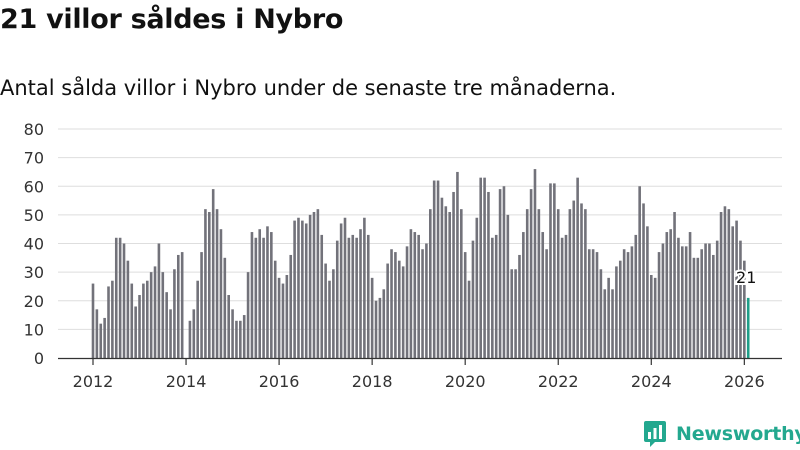 This screenshot has height=450, width=800. Describe the element at coordinates (651, 381) in the screenshot. I see `x-tick-label: 2024` at that location.